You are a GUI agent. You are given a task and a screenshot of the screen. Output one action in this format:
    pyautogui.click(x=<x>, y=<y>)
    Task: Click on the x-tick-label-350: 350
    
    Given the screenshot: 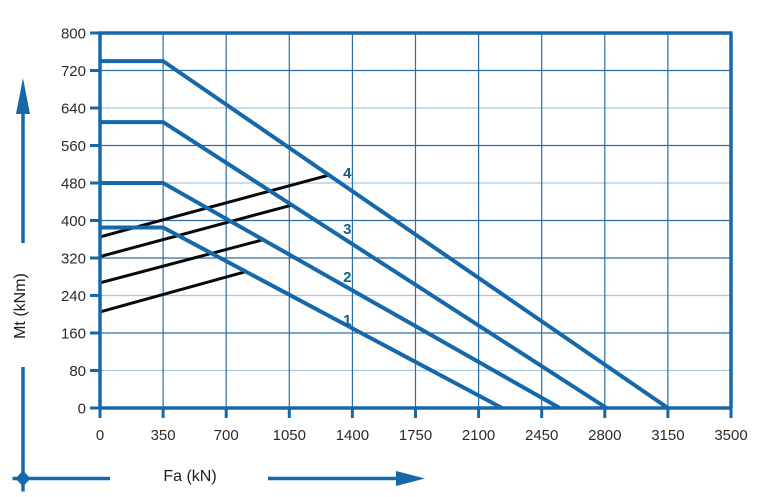 What is the action you would take?
    pyautogui.click(x=163, y=435)
    